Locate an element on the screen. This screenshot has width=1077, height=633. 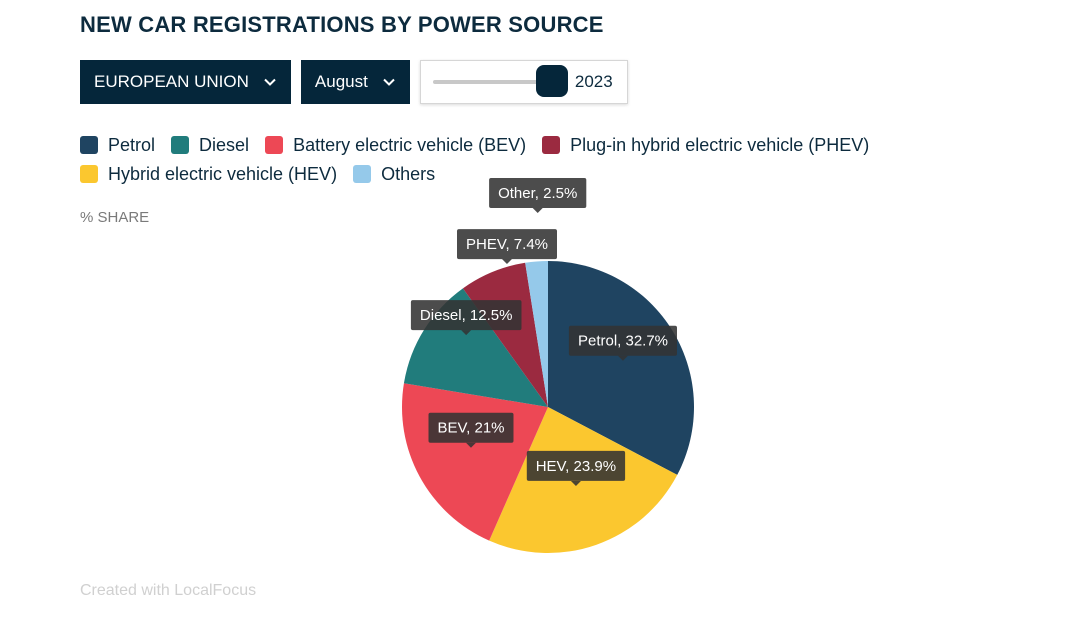
legend-label: Petrol is located at coordinates (132, 144).